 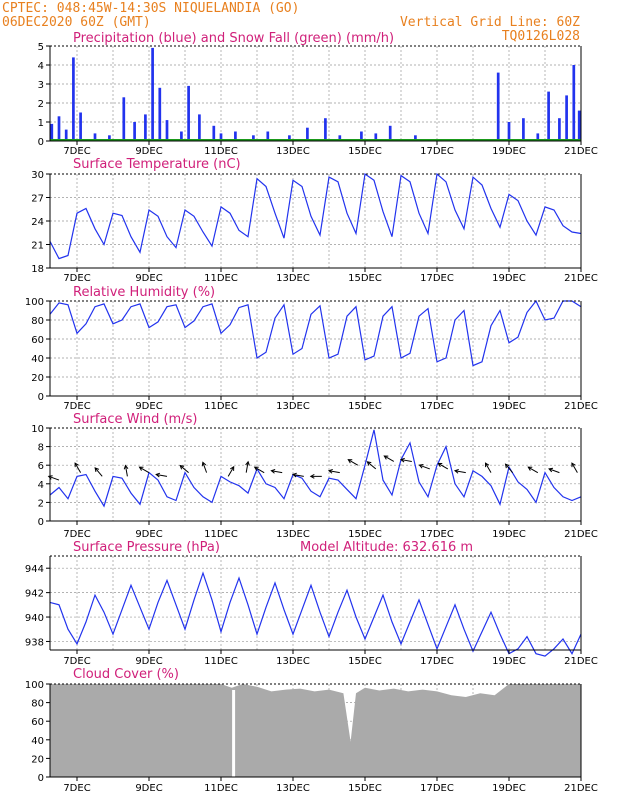 I want to click on y-tick-label: 1, so click(x=41, y=123).